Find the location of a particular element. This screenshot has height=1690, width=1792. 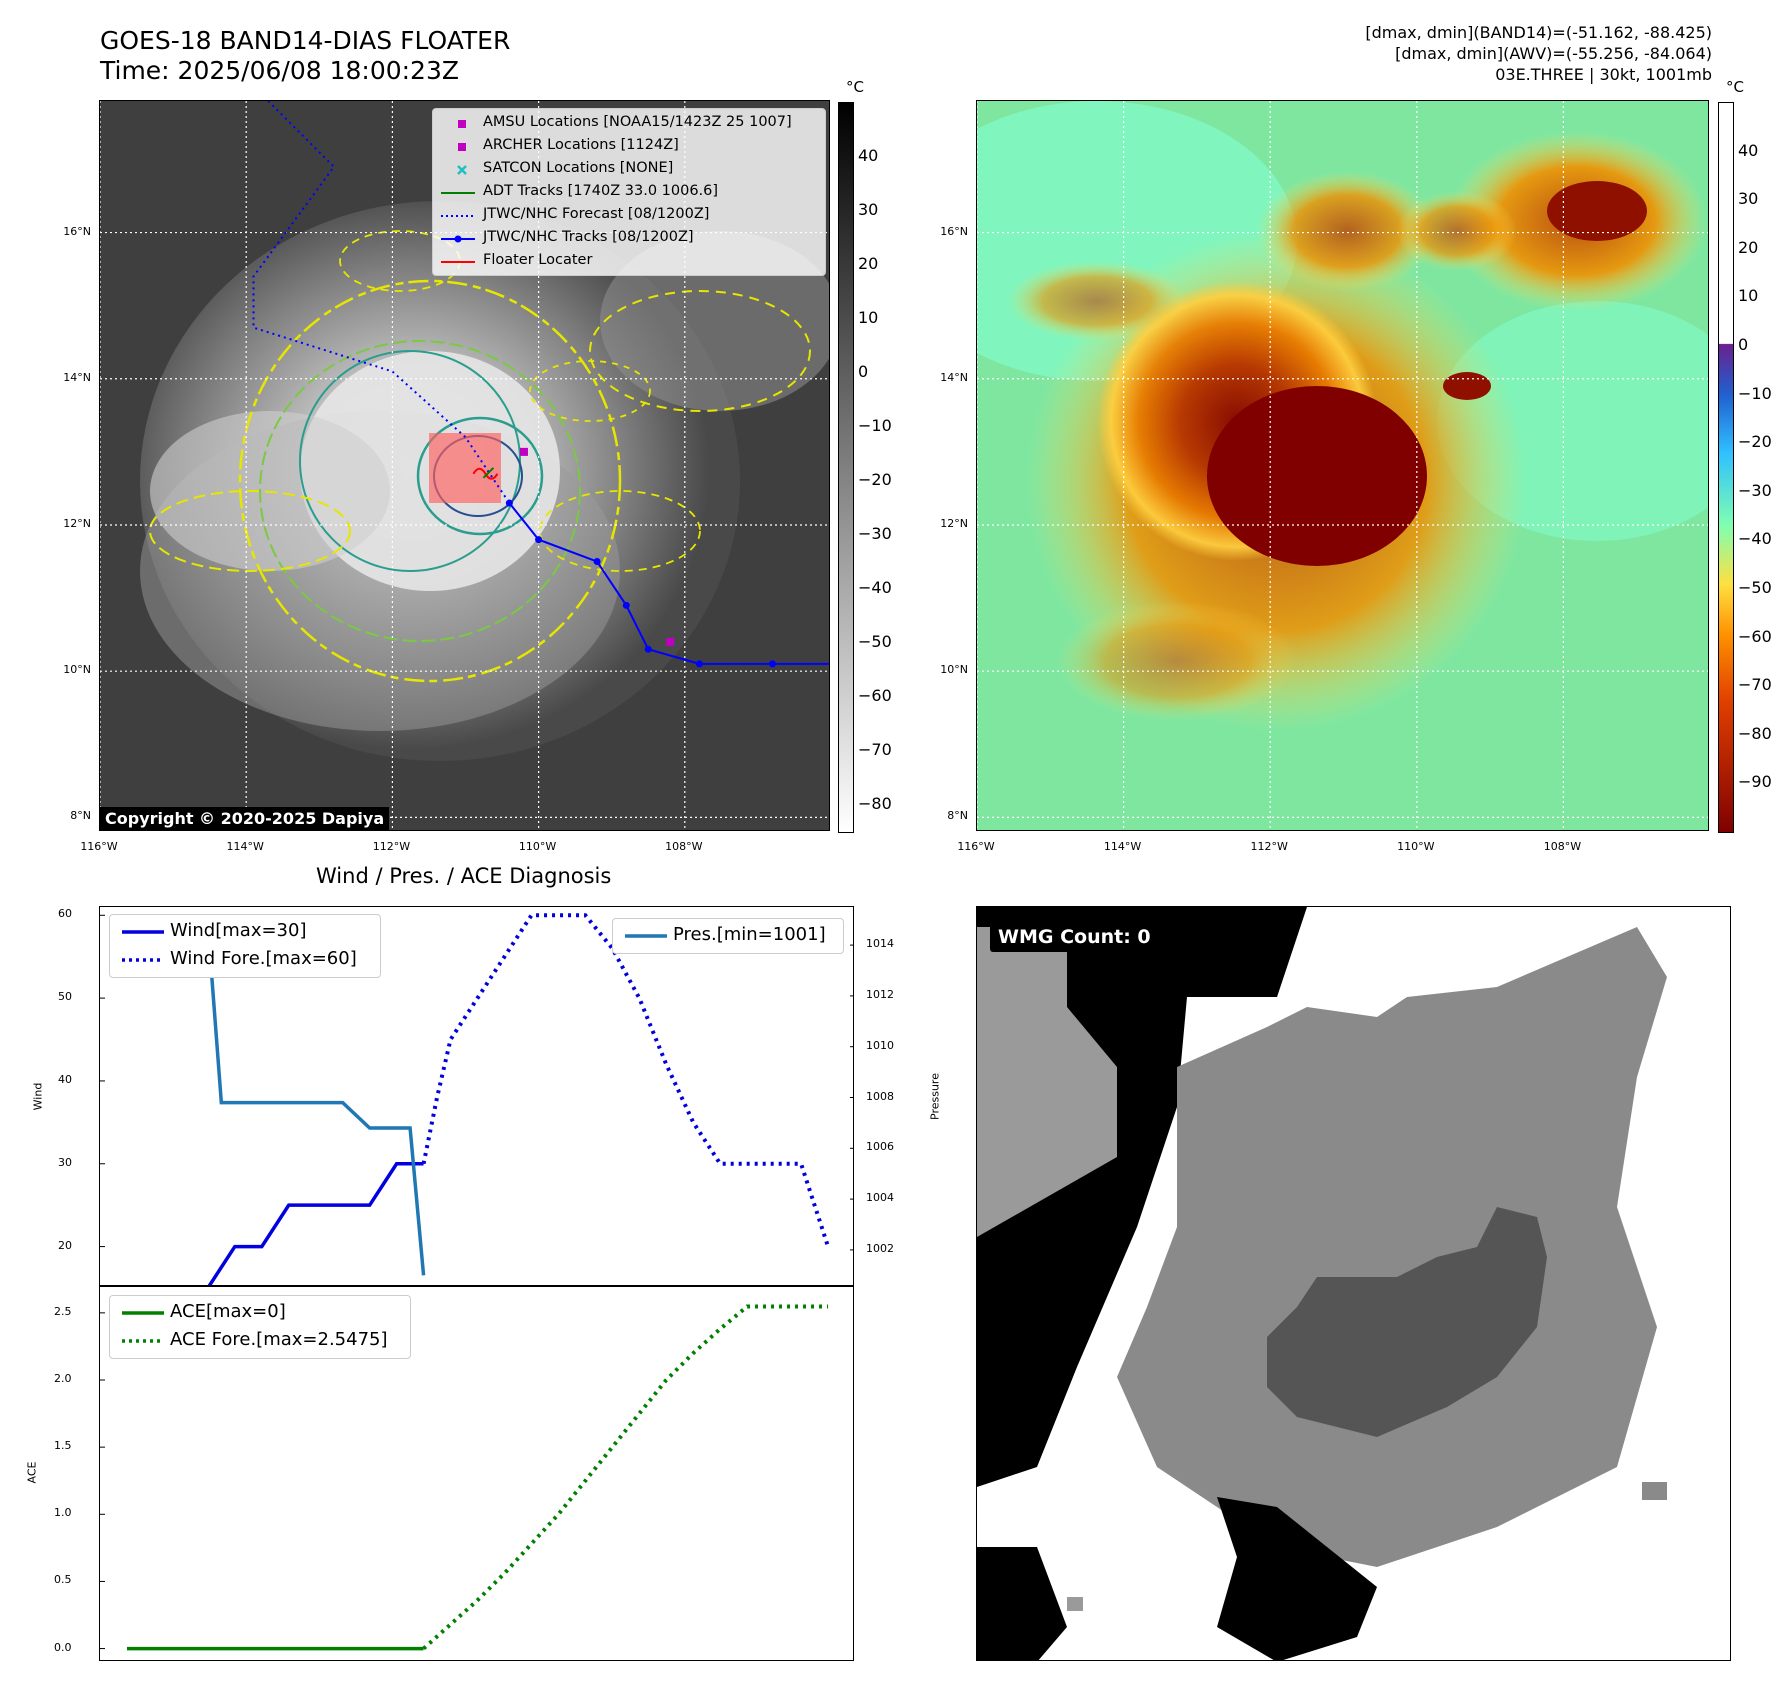

lat-label: 10°N is located at coordinates (77, 670).